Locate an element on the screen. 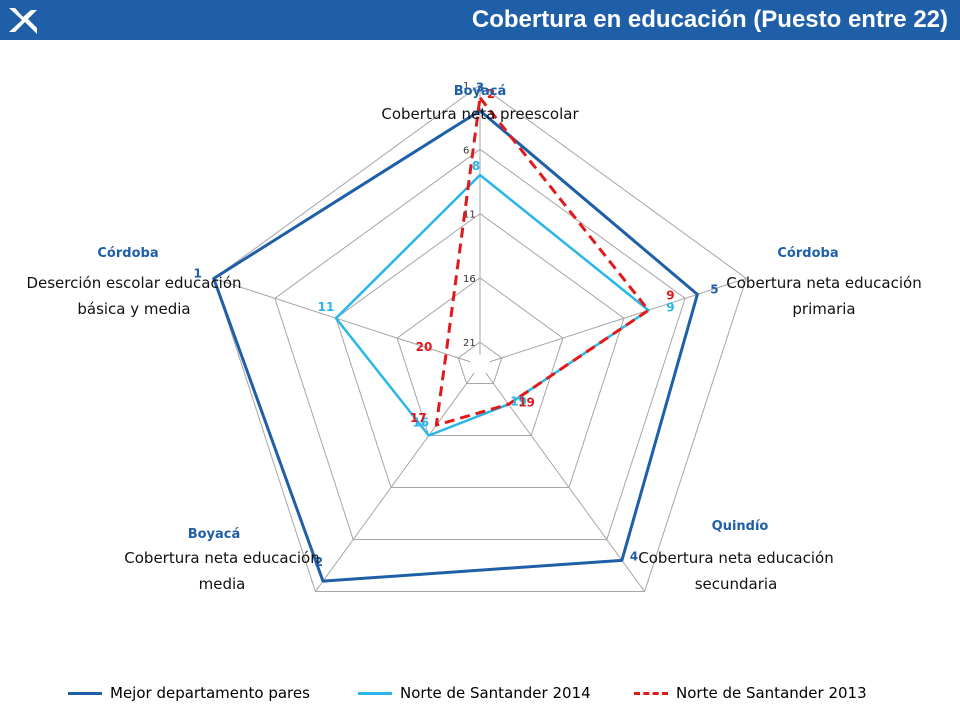 This screenshot has height=720, width=960. axis-dept-label-4: Córdoba is located at coordinates (127, 253).